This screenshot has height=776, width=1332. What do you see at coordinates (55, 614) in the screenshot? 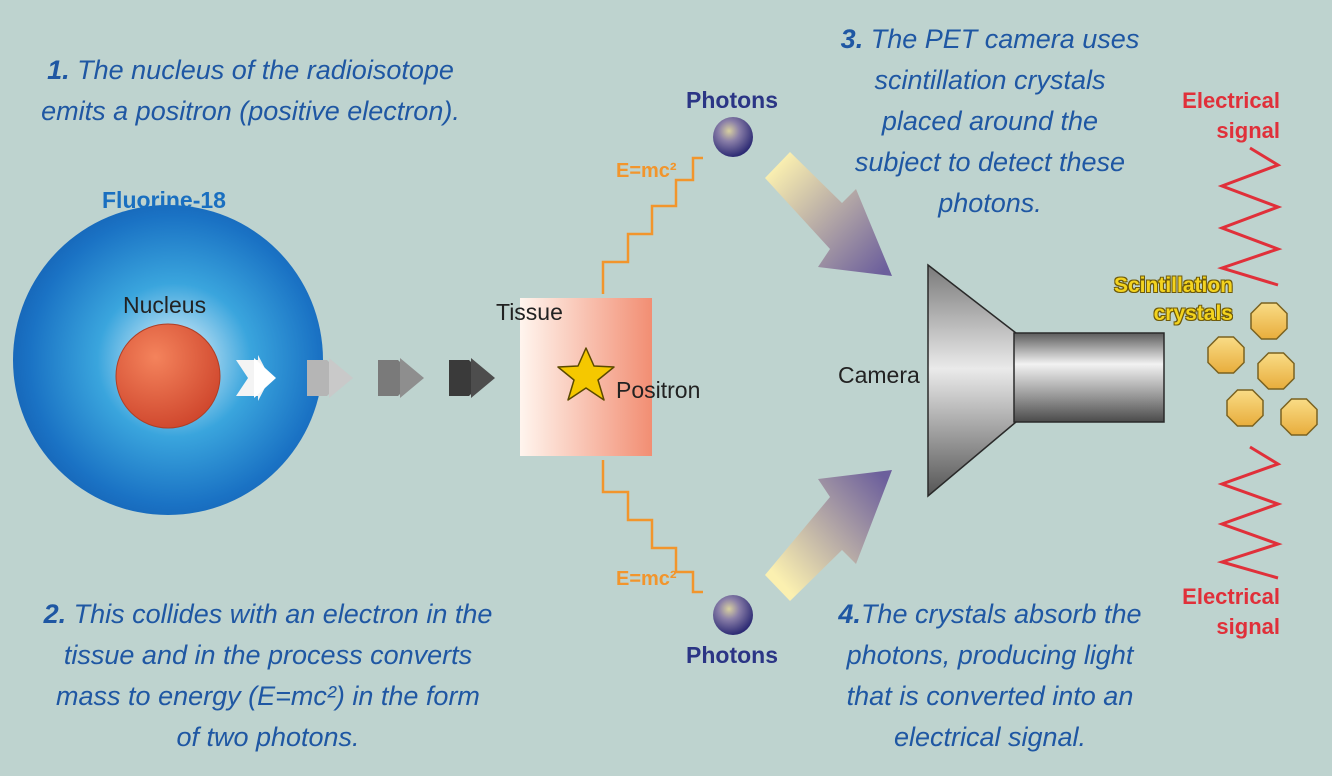
I see `step-2-number: 2.` at bounding box center [55, 614].